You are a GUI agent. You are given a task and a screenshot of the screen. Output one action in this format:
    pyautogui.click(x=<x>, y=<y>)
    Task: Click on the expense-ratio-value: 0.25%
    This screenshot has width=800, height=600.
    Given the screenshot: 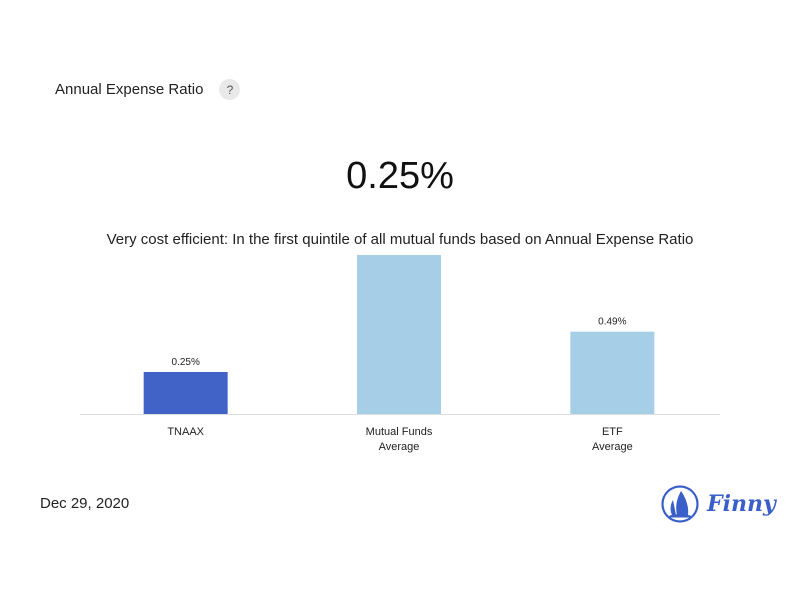 What is the action you would take?
    pyautogui.click(x=400, y=176)
    